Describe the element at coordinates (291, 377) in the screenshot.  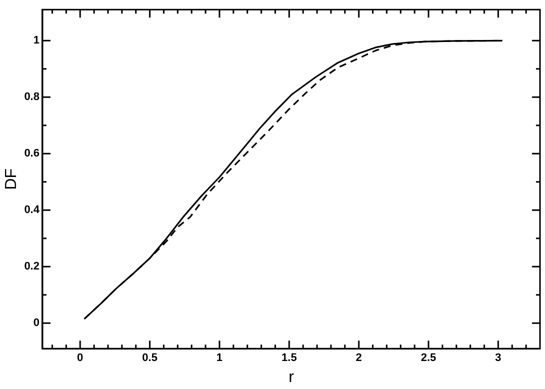
I see `x-axis-title: r` at that location.